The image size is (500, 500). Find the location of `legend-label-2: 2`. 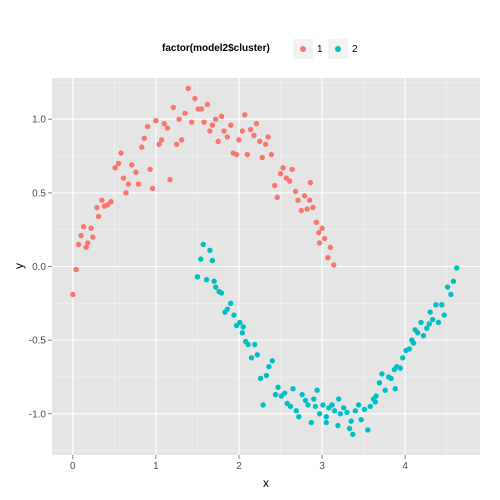

legend-label-2: 2 is located at coordinates (355, 49).